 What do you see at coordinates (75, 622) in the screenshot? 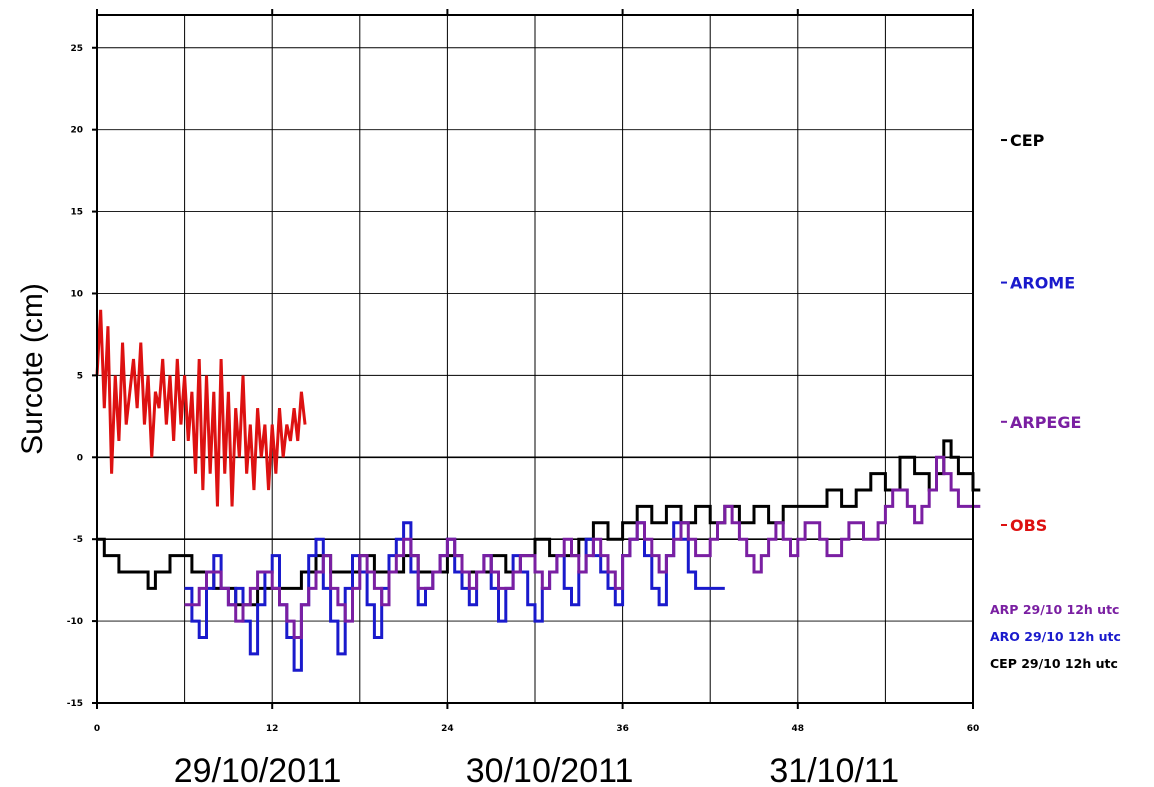
I see `y-tick-label: -10` at bounding box center [75, 622].